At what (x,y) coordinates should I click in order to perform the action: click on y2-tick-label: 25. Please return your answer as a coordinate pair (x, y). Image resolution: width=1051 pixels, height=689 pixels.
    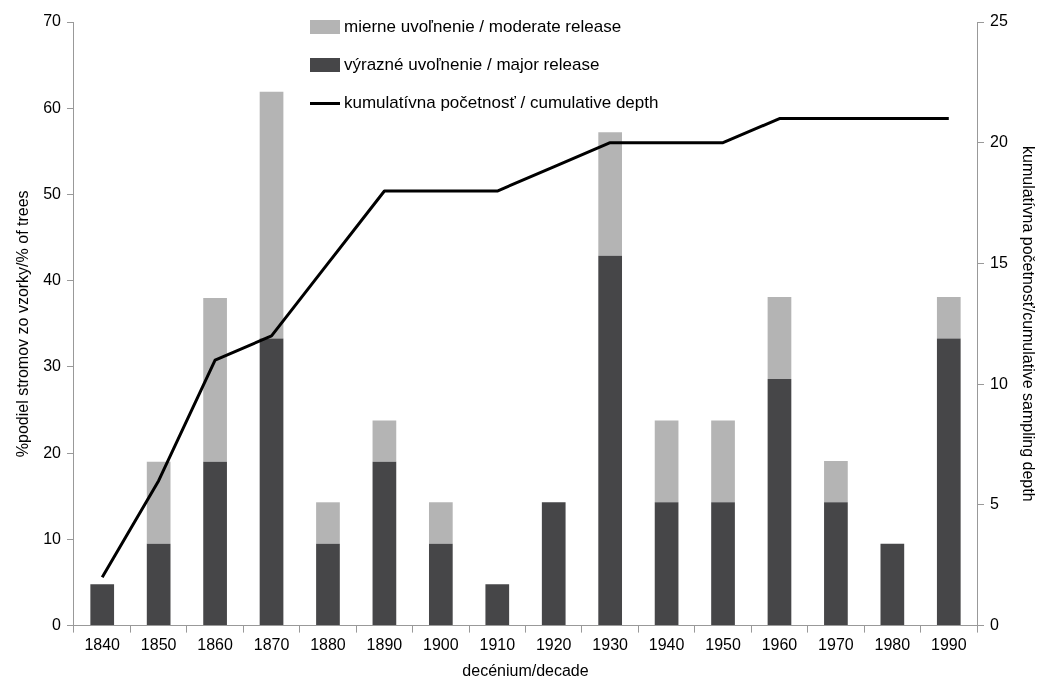
    Looking at the image, I should click on (999, 21).